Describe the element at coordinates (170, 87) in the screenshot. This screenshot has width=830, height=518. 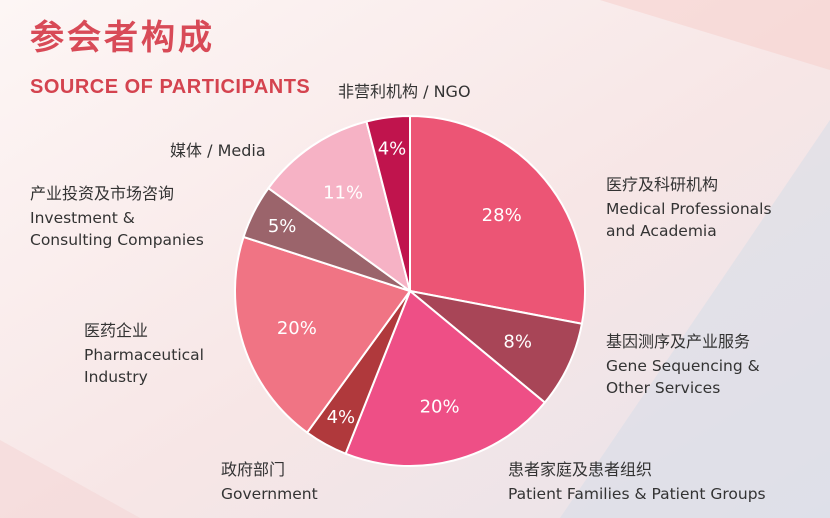
I see `page-subtitle: SOURCE OF PARTICIPANTS` at that location.